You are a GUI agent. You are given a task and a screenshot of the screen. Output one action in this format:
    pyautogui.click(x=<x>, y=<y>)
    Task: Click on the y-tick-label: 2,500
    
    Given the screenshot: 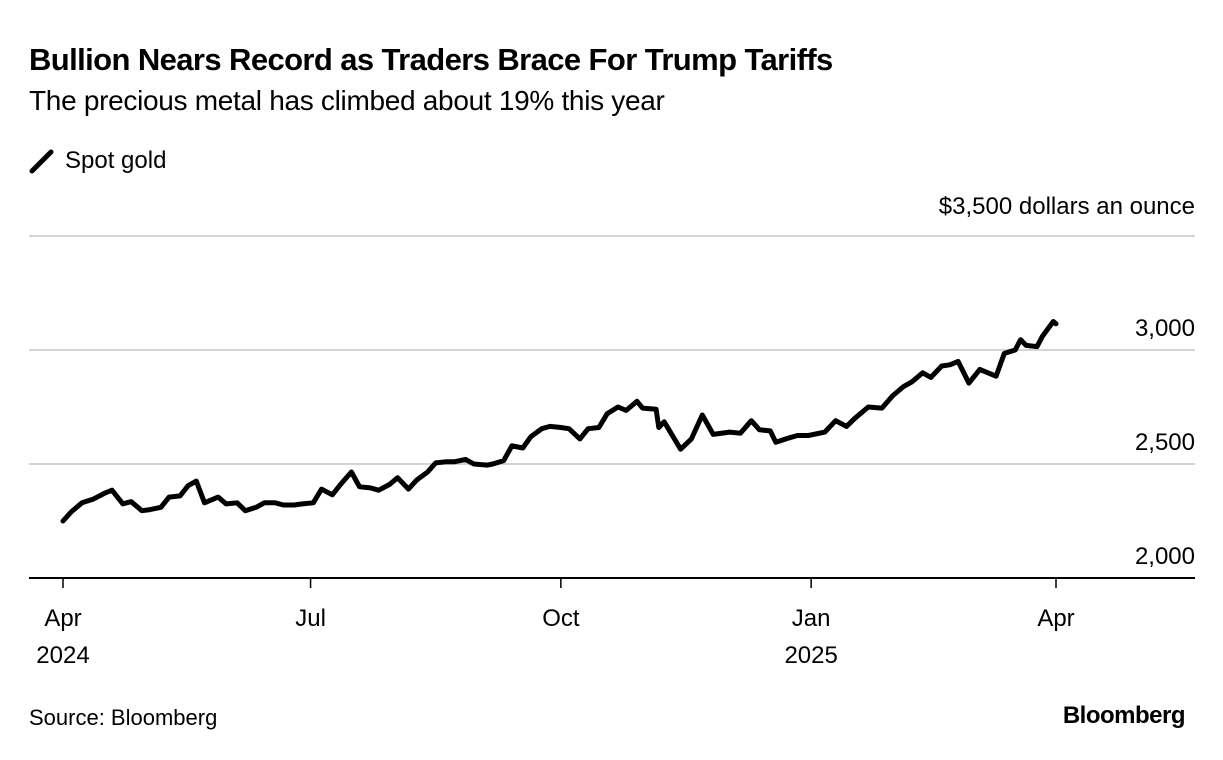 What is the action you would take?
    pyautogui.click(x=1165, y=442)
    